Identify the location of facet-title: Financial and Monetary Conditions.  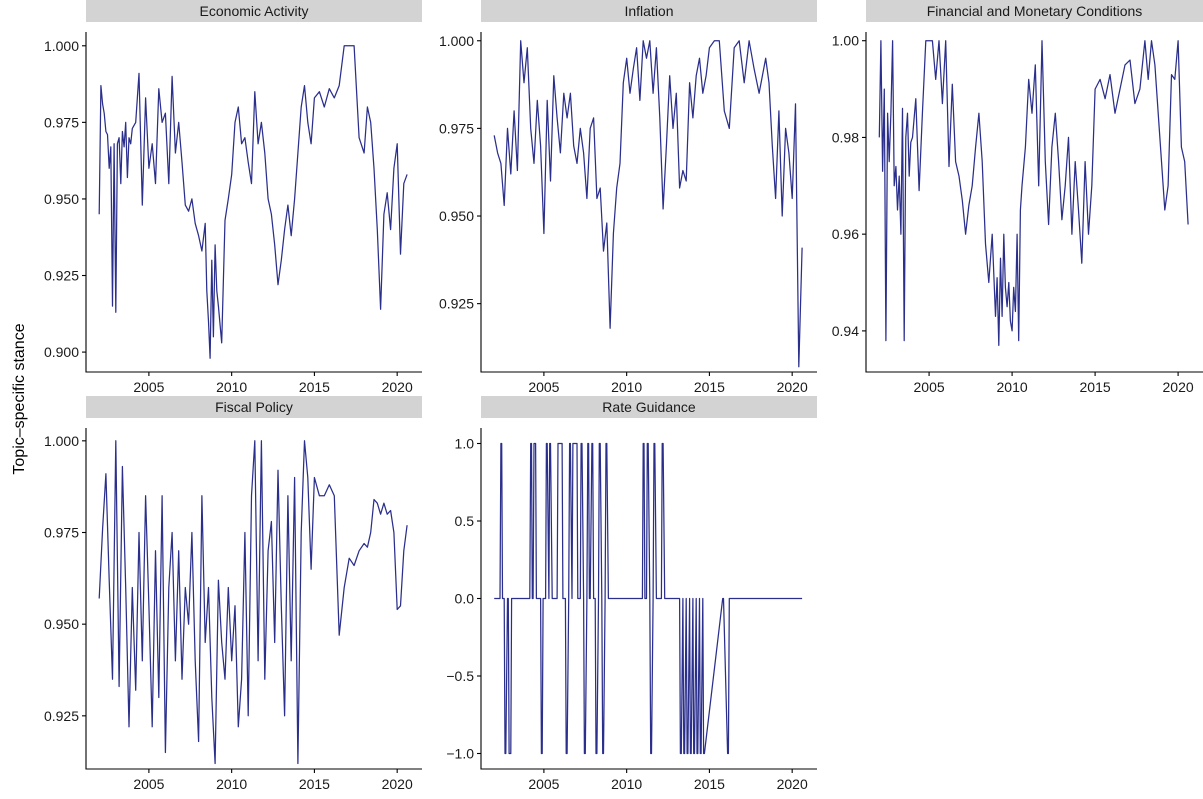
(1035, 11).